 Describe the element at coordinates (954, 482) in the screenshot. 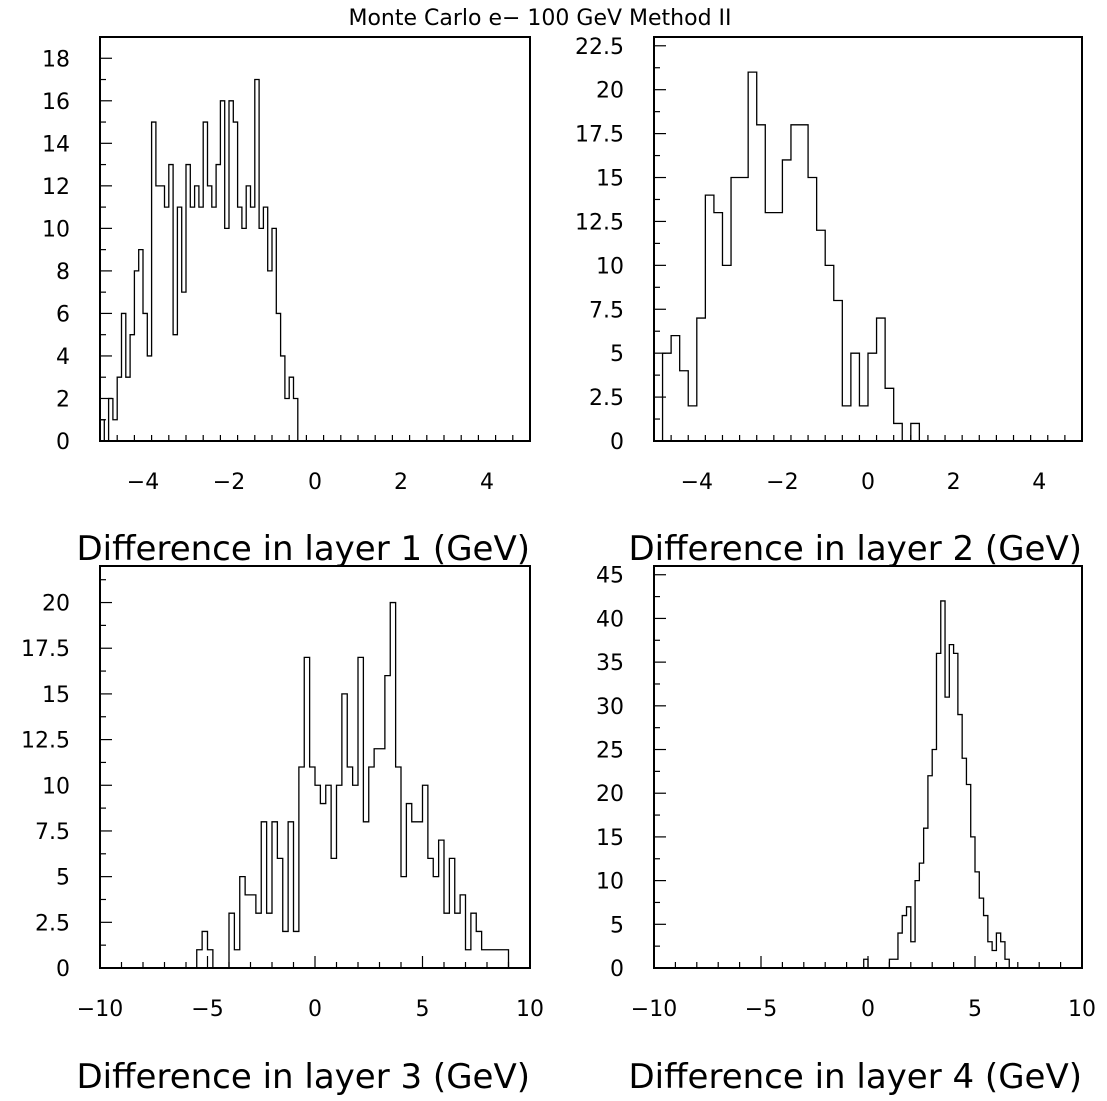

I see `x-tick-label: 2` at that location.